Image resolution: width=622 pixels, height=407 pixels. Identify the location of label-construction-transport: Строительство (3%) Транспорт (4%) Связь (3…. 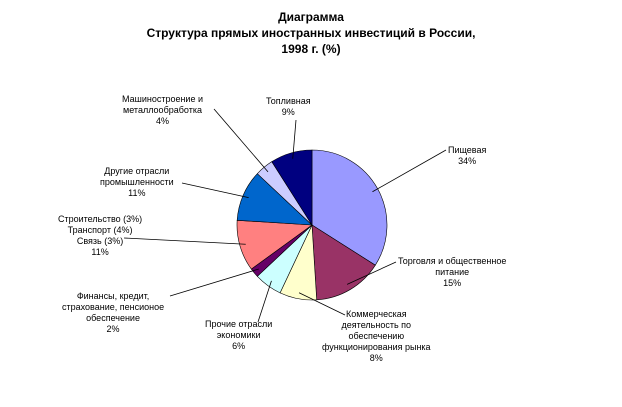
(100, 235).